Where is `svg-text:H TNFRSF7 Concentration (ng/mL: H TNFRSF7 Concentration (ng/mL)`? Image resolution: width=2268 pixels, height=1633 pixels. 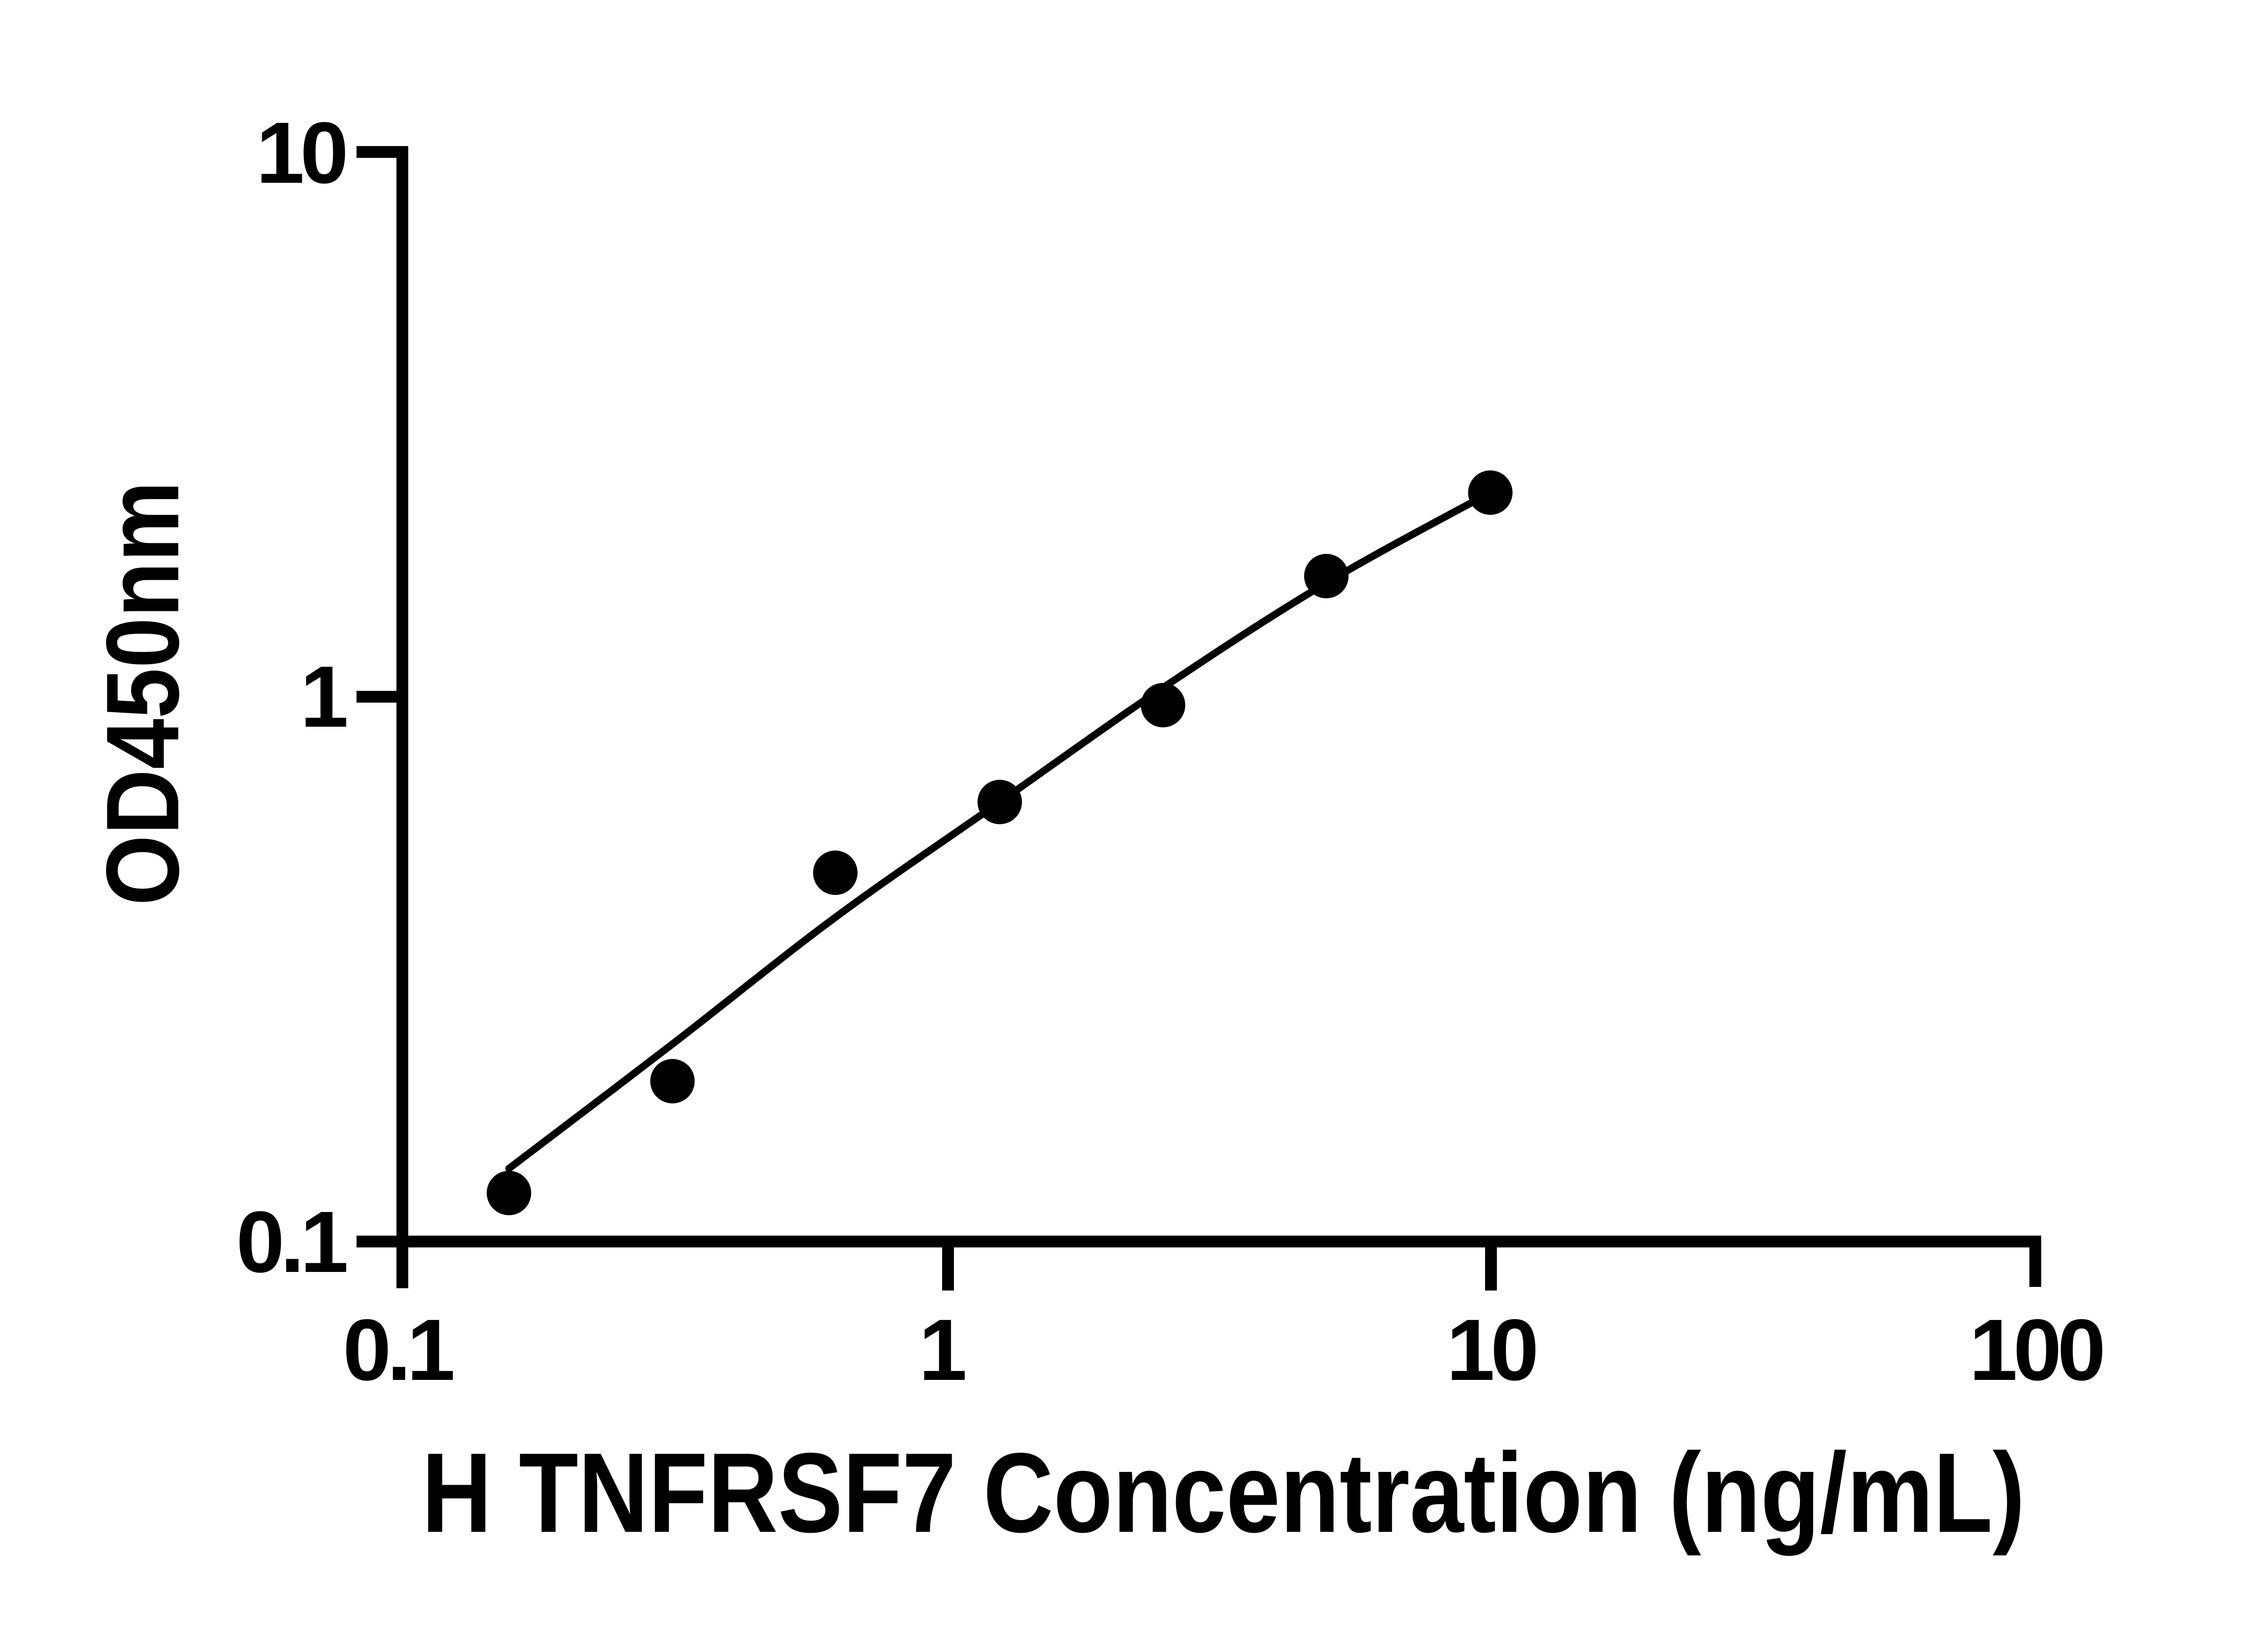 svg-text:H TNFRSF7 Concentration (ng/mL: H TNFRSF7 Concentration (ng/mL) is located at coordinates (1223, 1492).